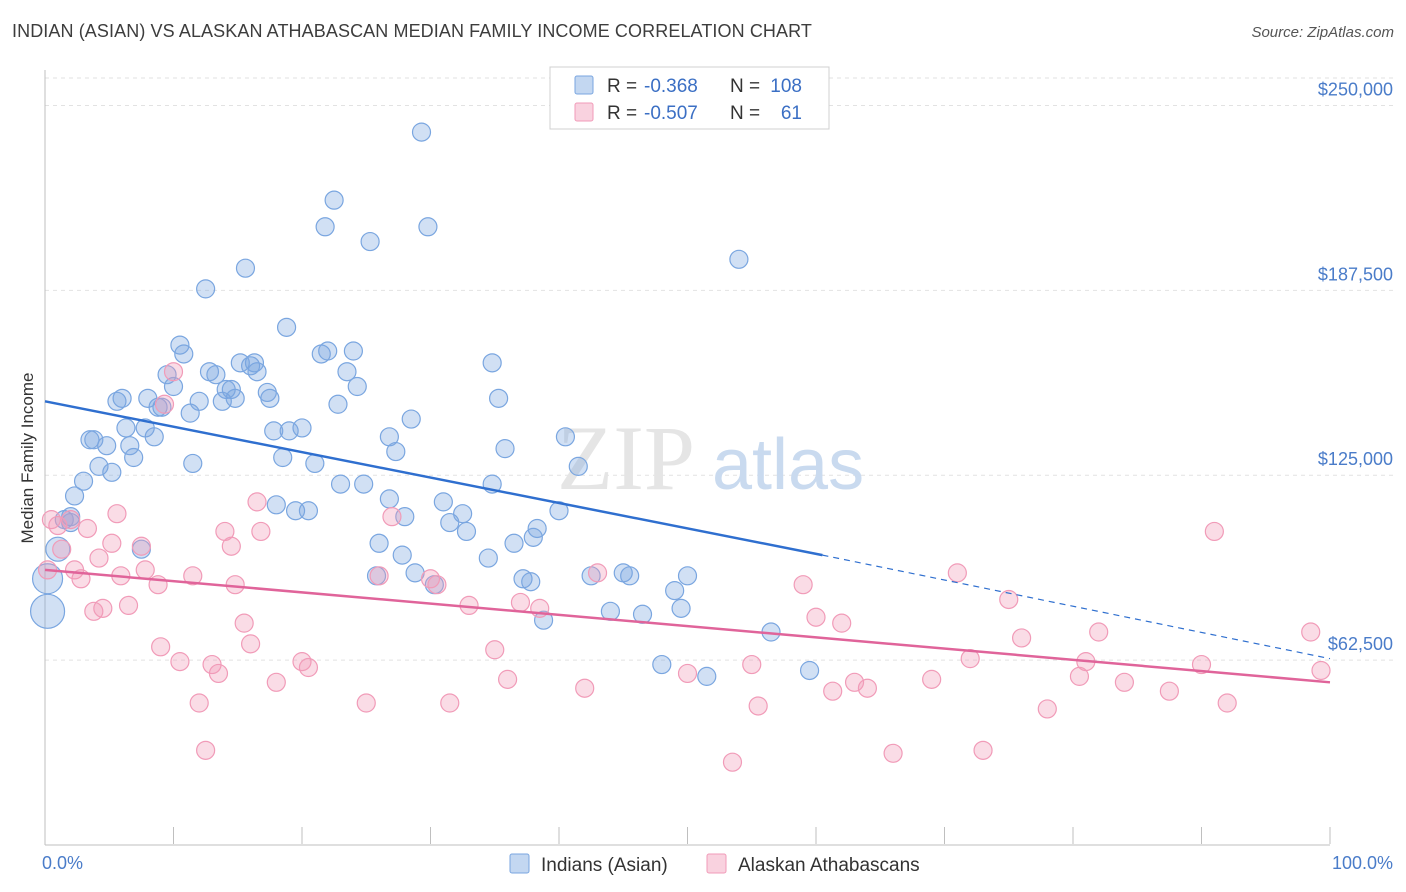  Describe the element at coordinates (829, 865) in the screenshot. I see `bottom-legend-label-athabascans: Alaskan Athabascans` at that location.